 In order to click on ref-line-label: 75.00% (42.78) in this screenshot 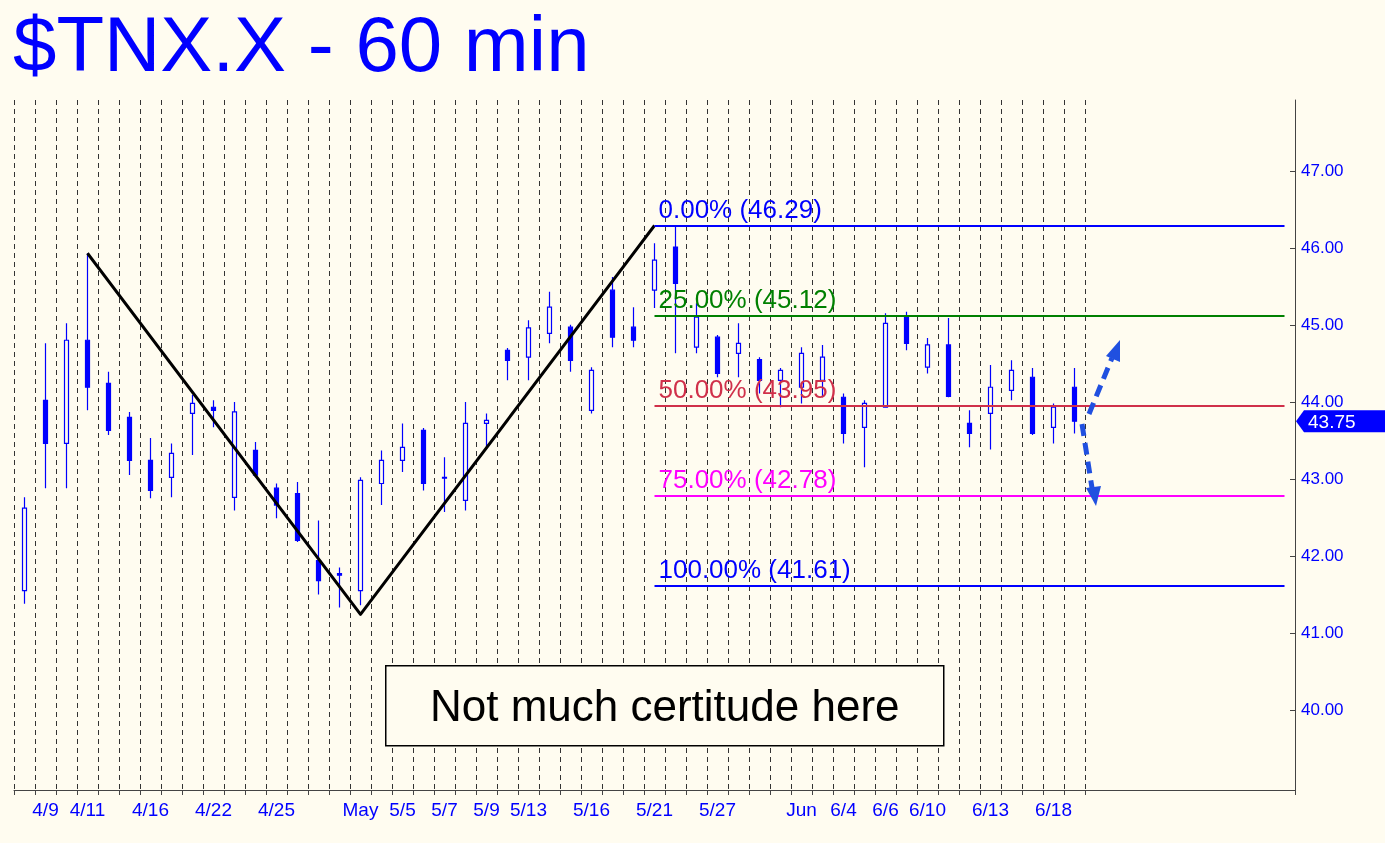, I will do `click(747, 478)`.